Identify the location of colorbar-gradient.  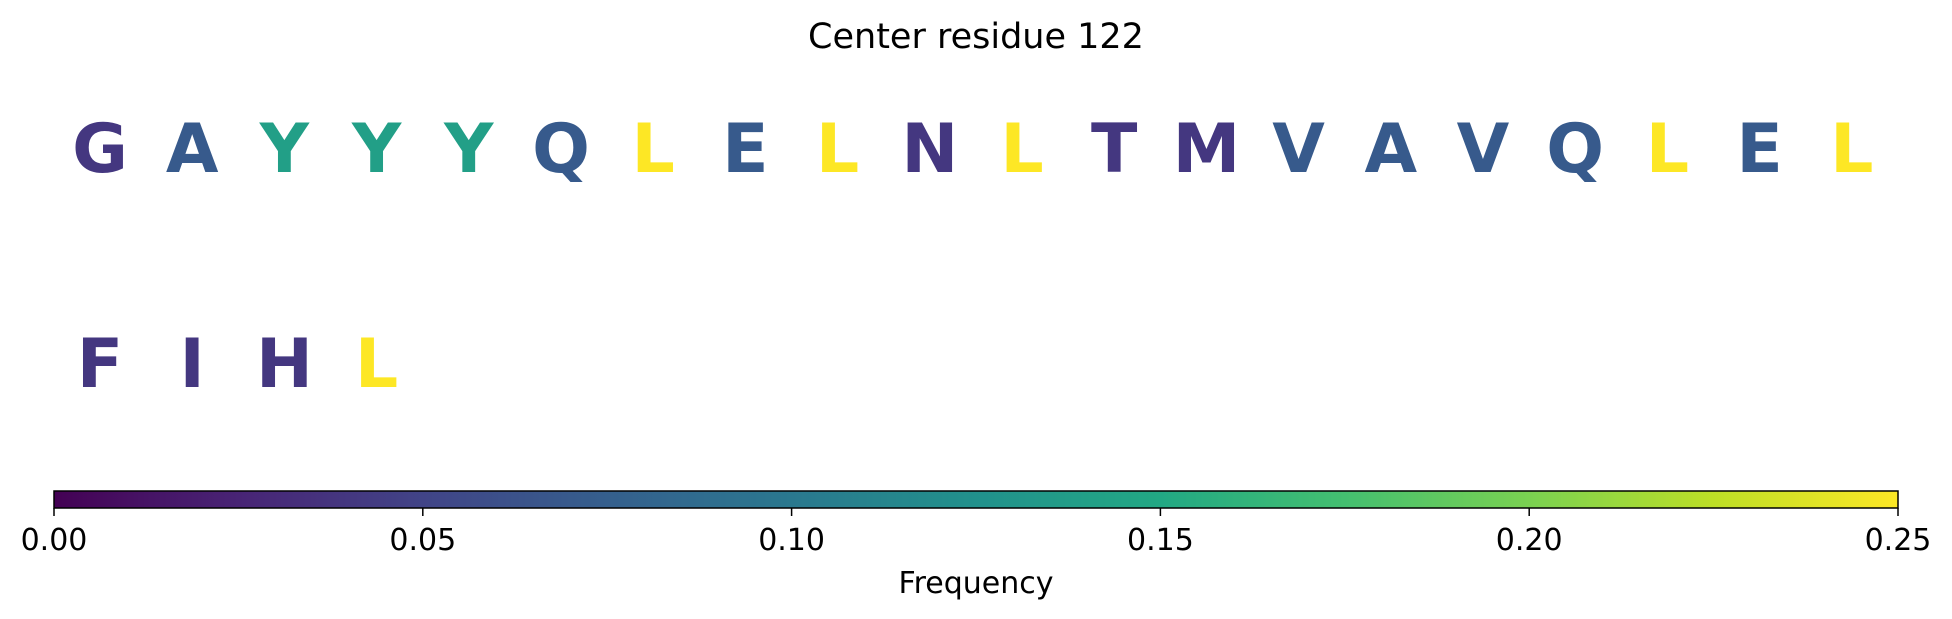
(976, 499).